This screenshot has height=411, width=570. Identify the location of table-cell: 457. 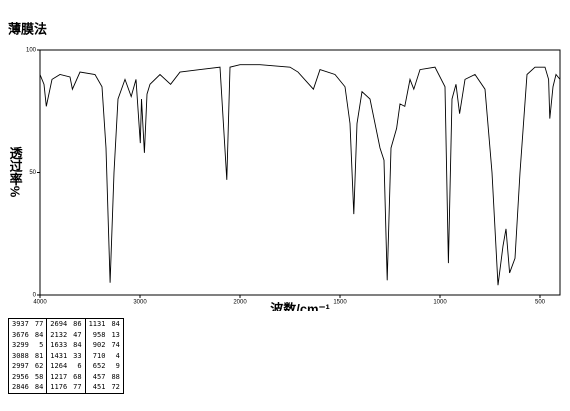
(96, 376).